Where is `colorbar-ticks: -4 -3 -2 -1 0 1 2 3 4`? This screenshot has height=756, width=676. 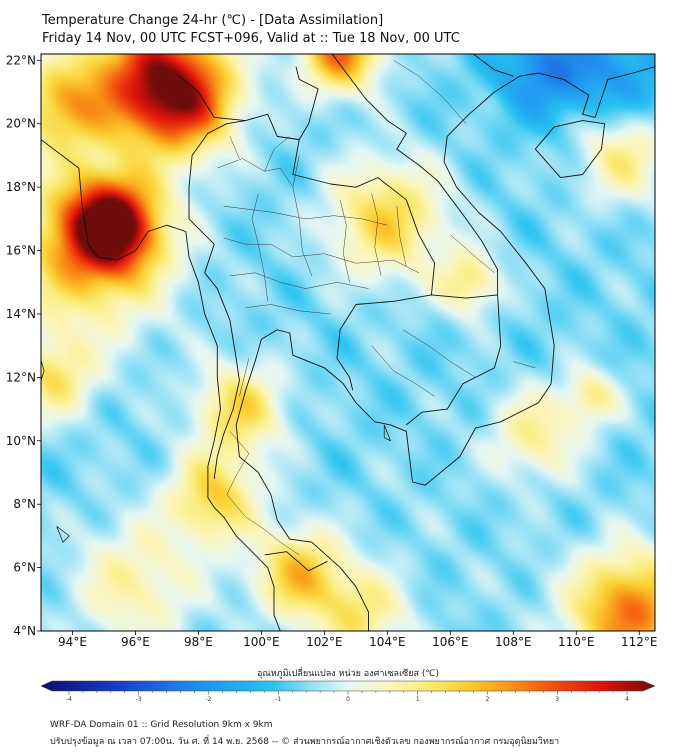 colorbar-ticks: -4 -3 -2 -1 0 1 2 3 4 is located at coordinates (347, 697).